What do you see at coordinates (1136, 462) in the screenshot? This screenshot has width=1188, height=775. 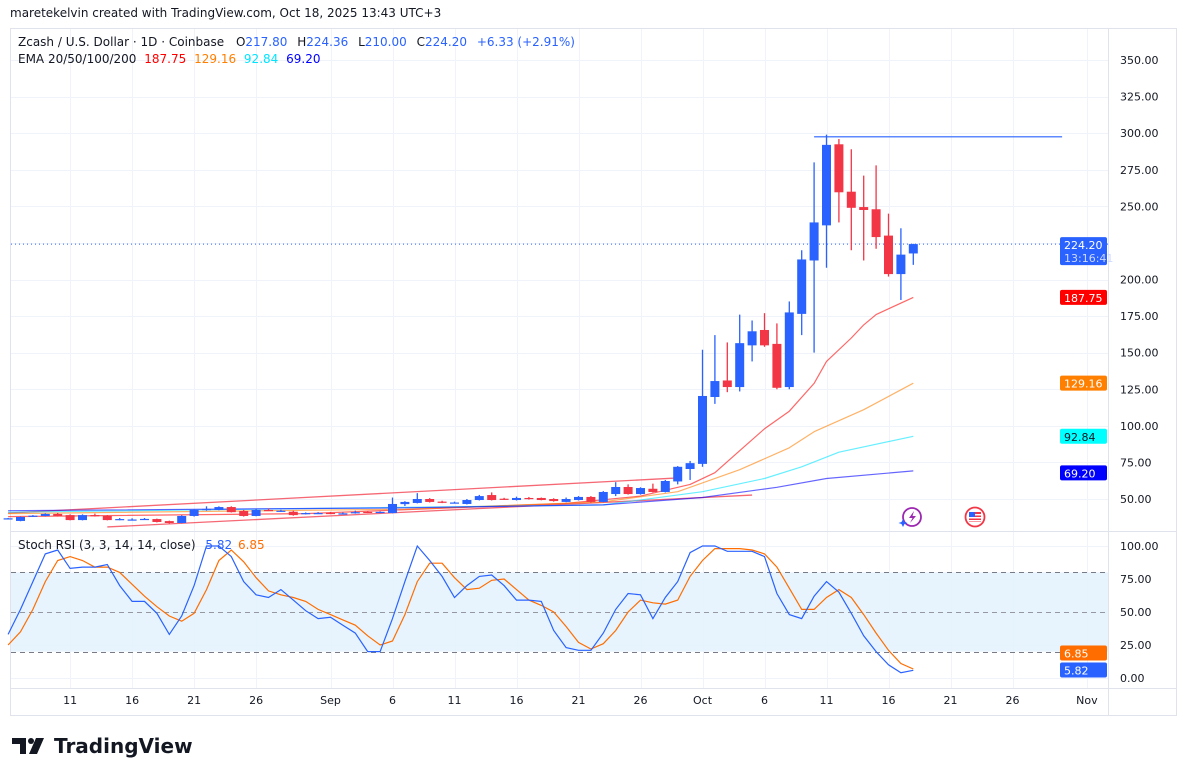 I see `price-axis-label: 75.00` at bounding box center [1136, 462].